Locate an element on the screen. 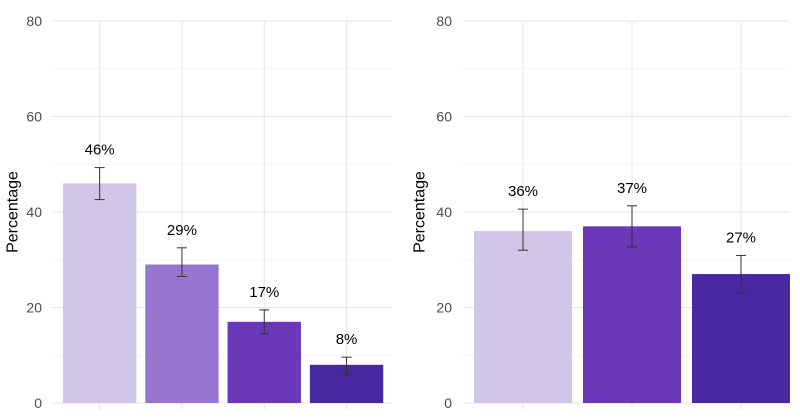 The height and width of the screenshot is (419, 800). data-label: 17% is located at coordinates (264, 292).